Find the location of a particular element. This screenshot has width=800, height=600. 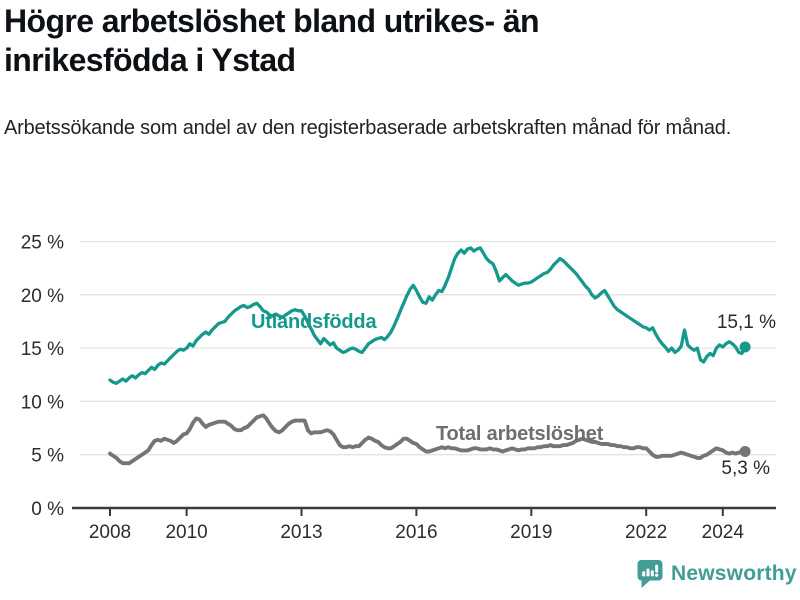

x-tick-label-2016: 2016 is located at coordinates (416, 532).